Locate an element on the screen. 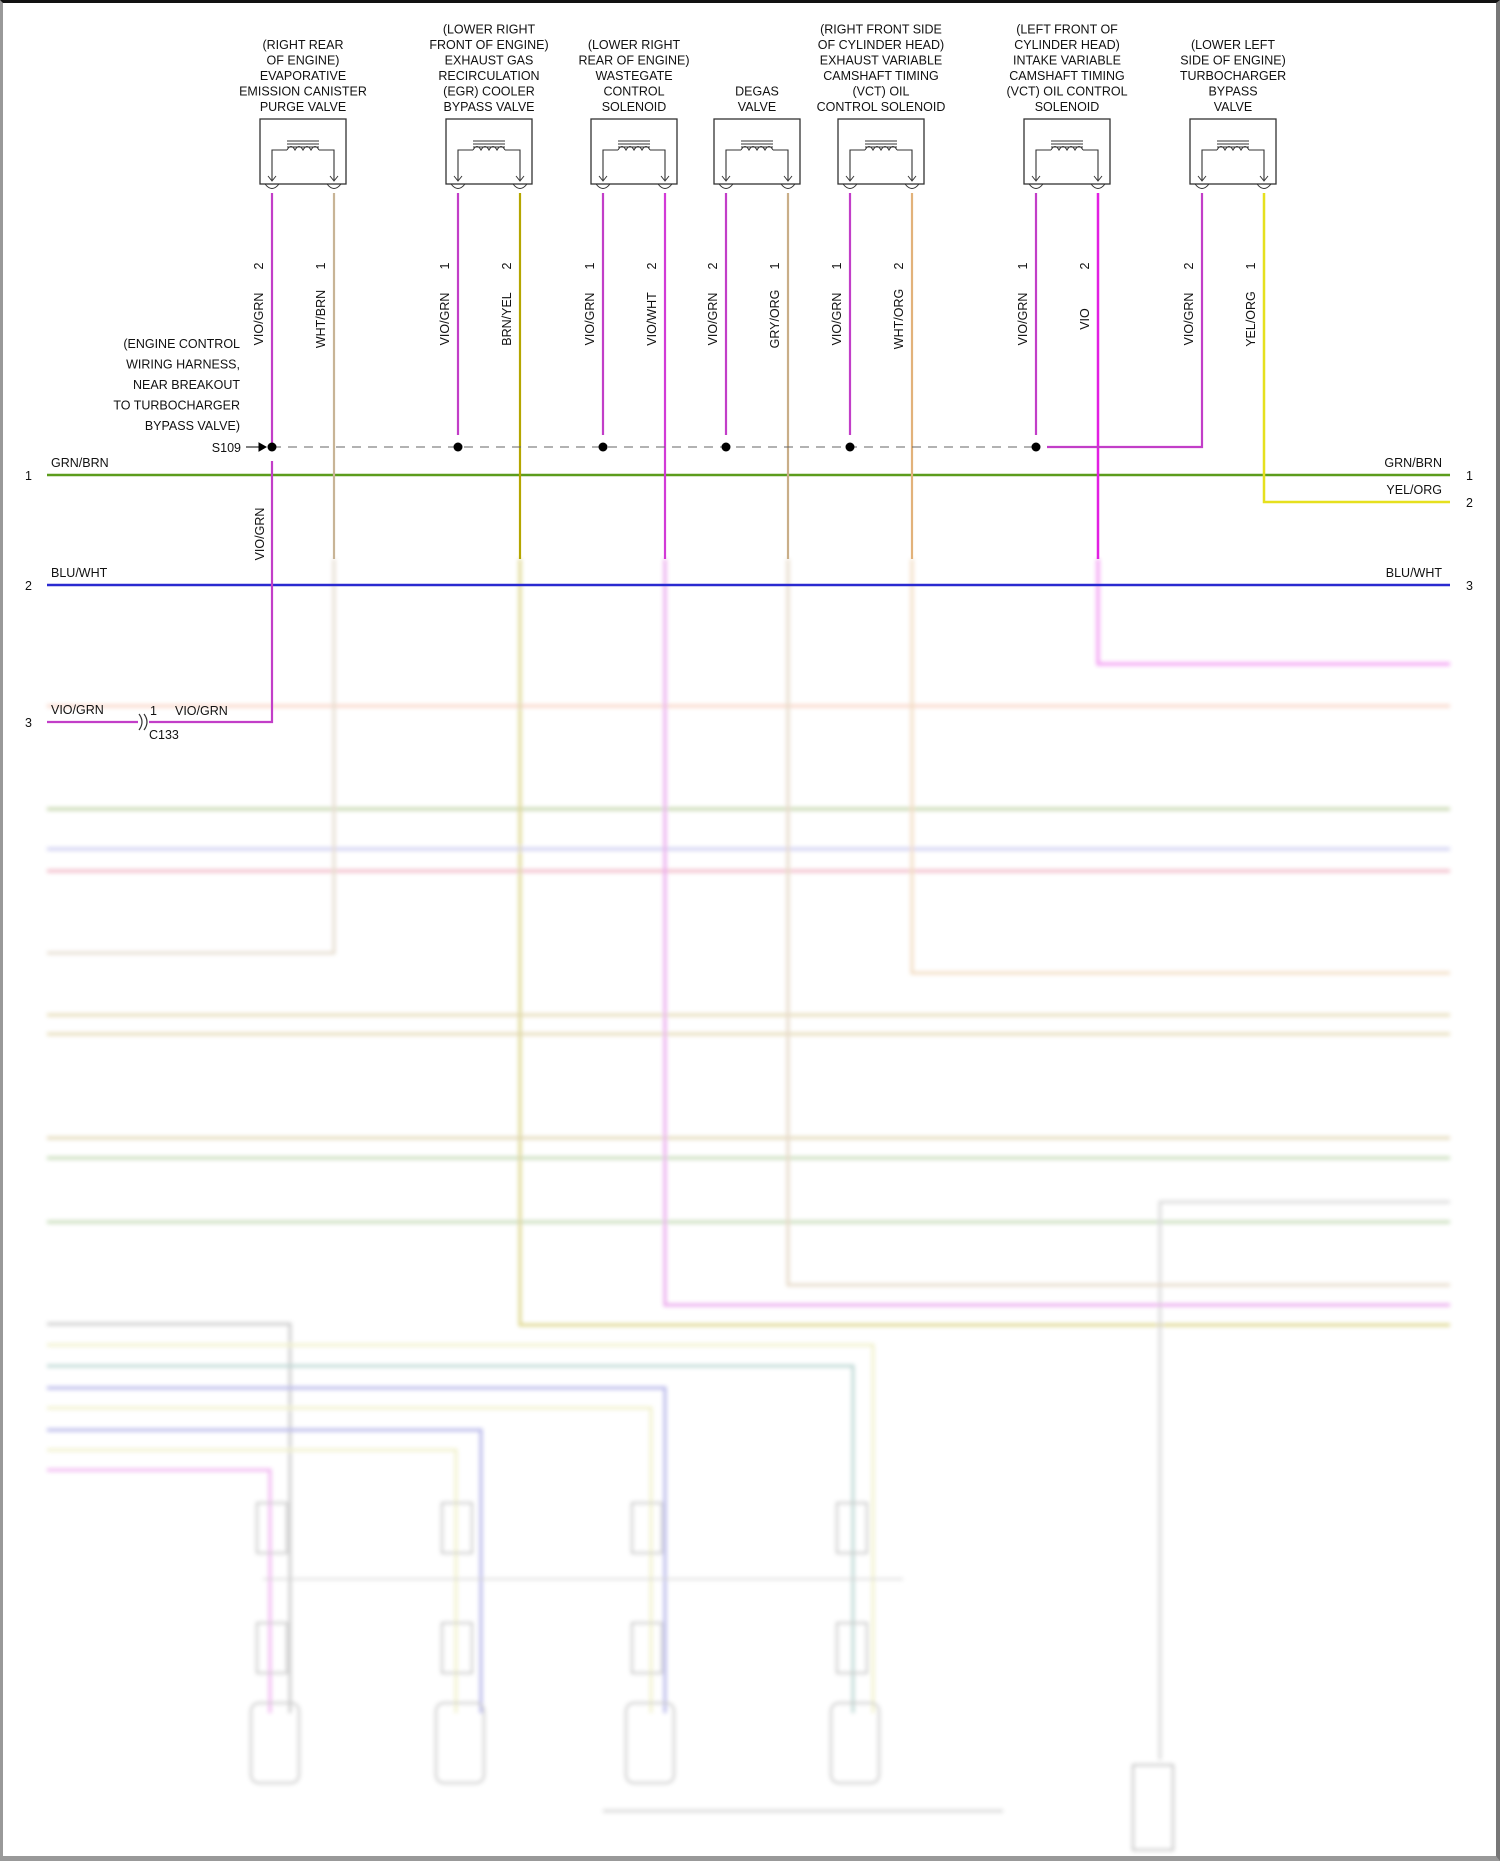 This screenshot has height=1861, width=1500. component-label-line: TURBOCHARGER is located at coordinates (1233, 76).